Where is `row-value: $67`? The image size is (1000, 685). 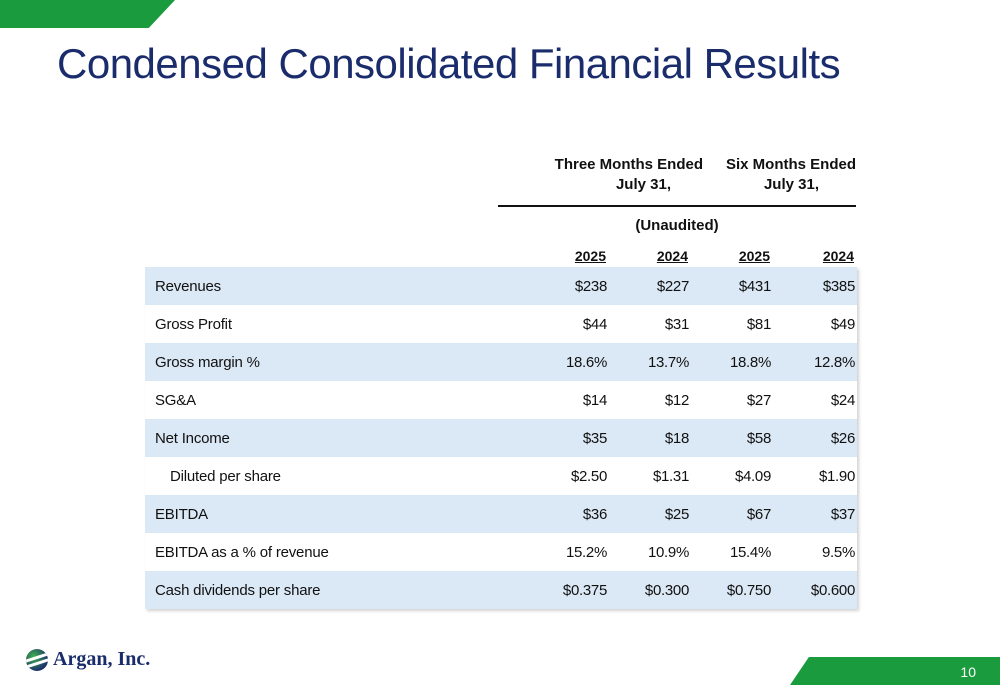
row-value: $67 is located at coordinates (758, 514).